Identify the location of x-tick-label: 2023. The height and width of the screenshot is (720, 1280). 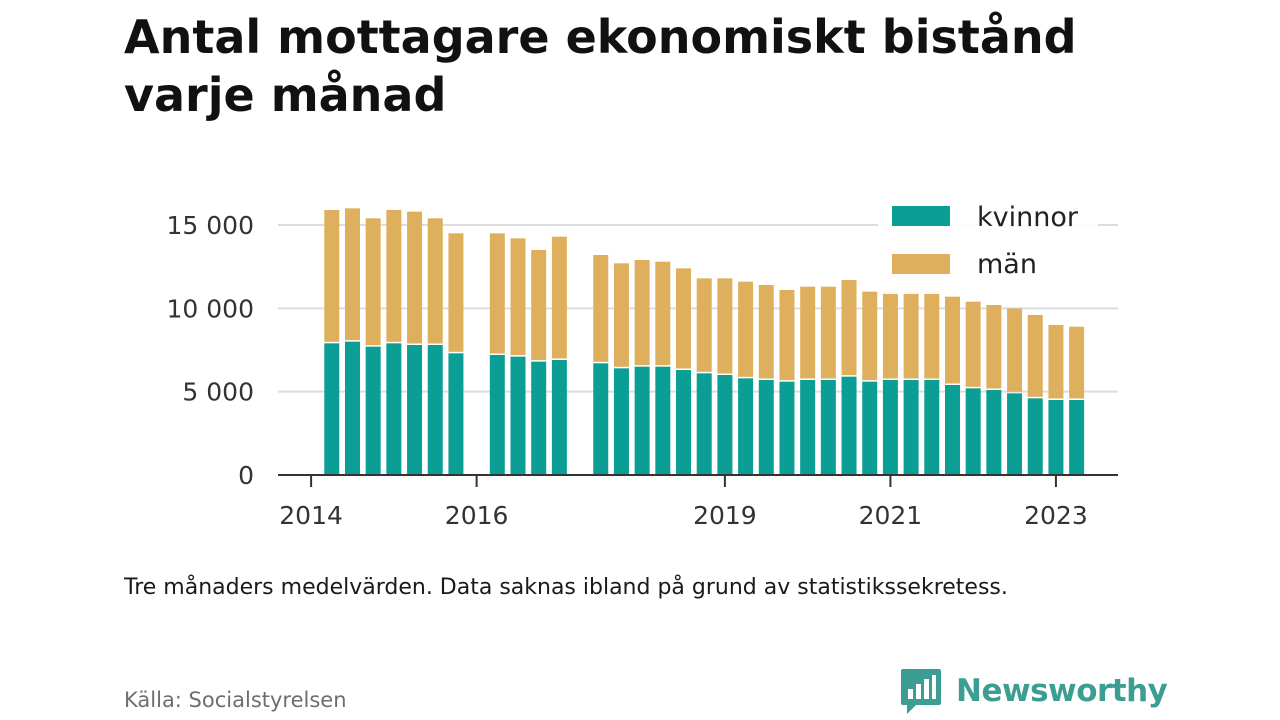
(1056, 515).